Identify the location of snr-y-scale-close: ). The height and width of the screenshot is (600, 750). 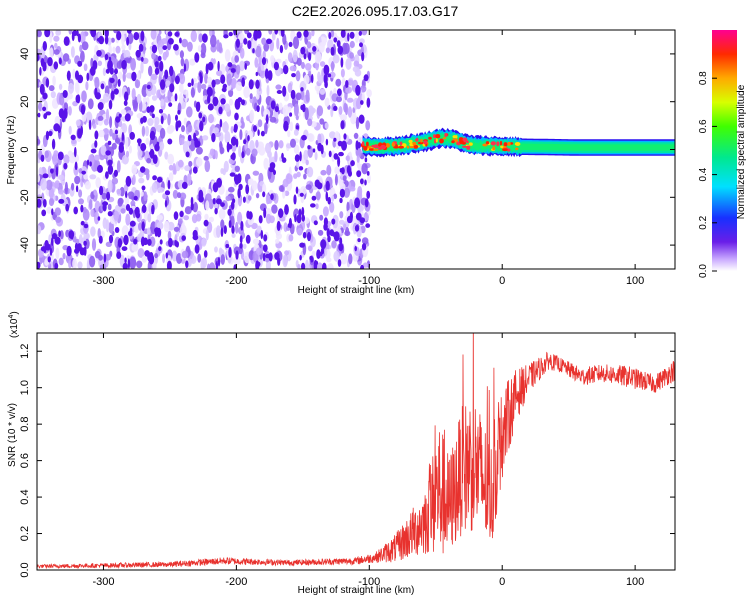
(14, 312).